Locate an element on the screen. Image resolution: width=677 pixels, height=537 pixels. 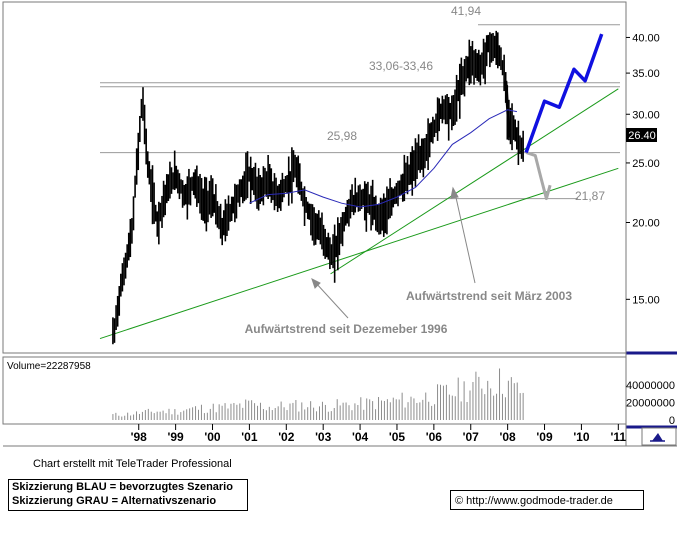
moving-average is located at coordinates (383, 158).